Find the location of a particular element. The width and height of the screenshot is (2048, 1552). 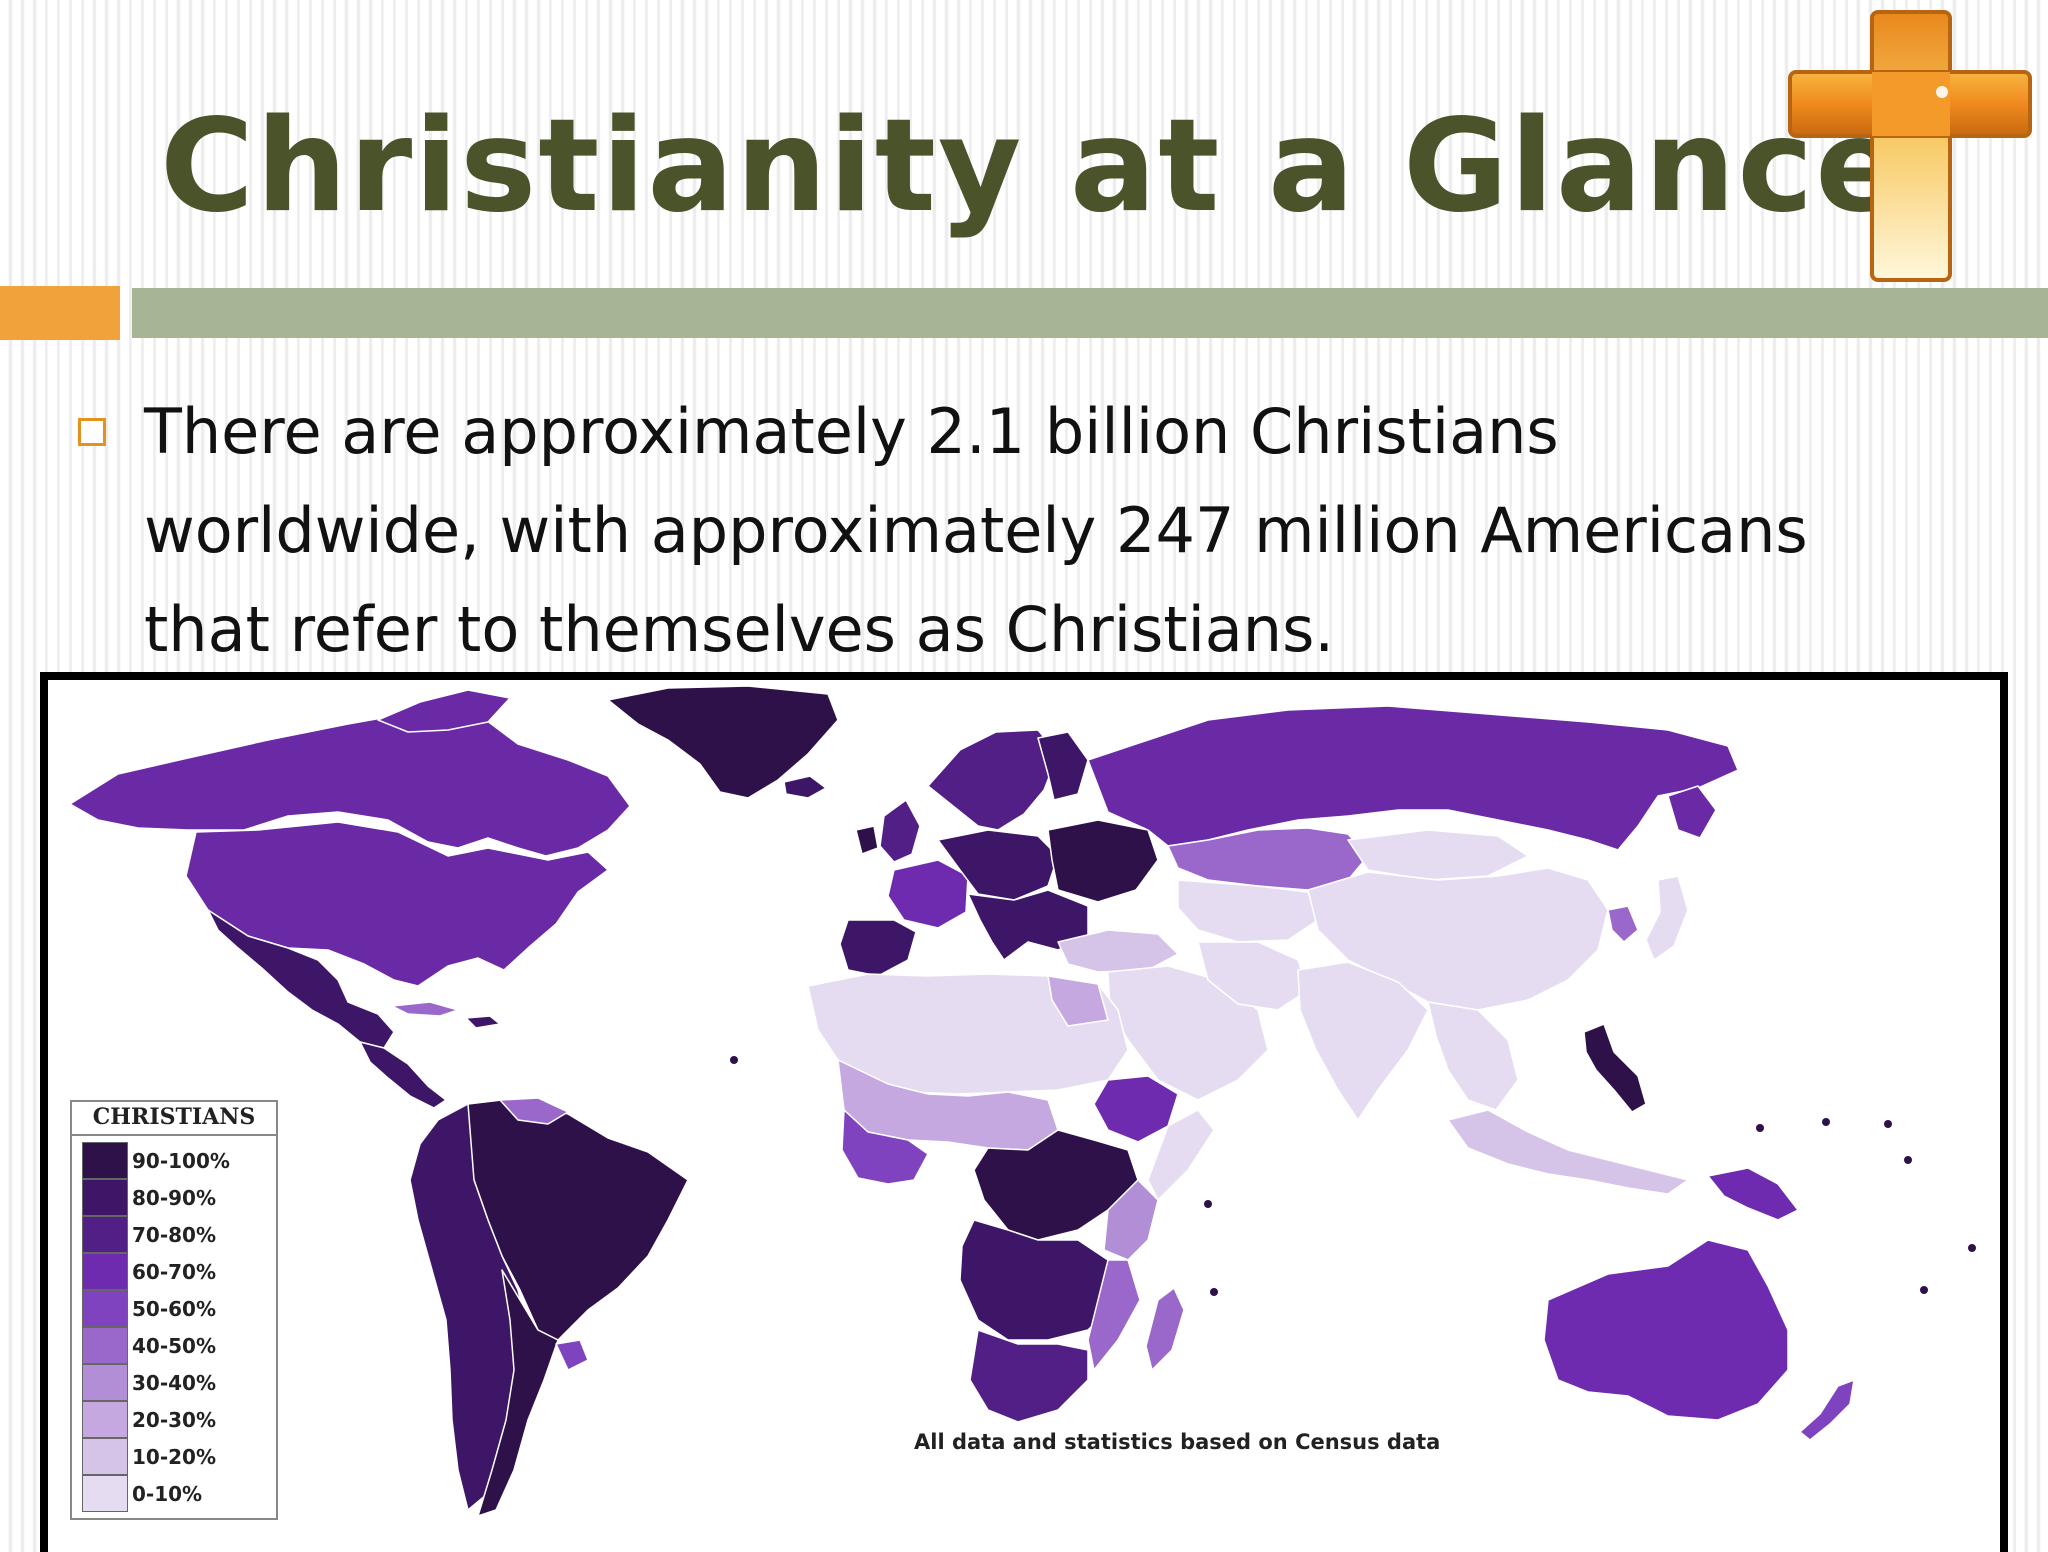

legend-row: 90-100% is located at coordinates (175, 1160).